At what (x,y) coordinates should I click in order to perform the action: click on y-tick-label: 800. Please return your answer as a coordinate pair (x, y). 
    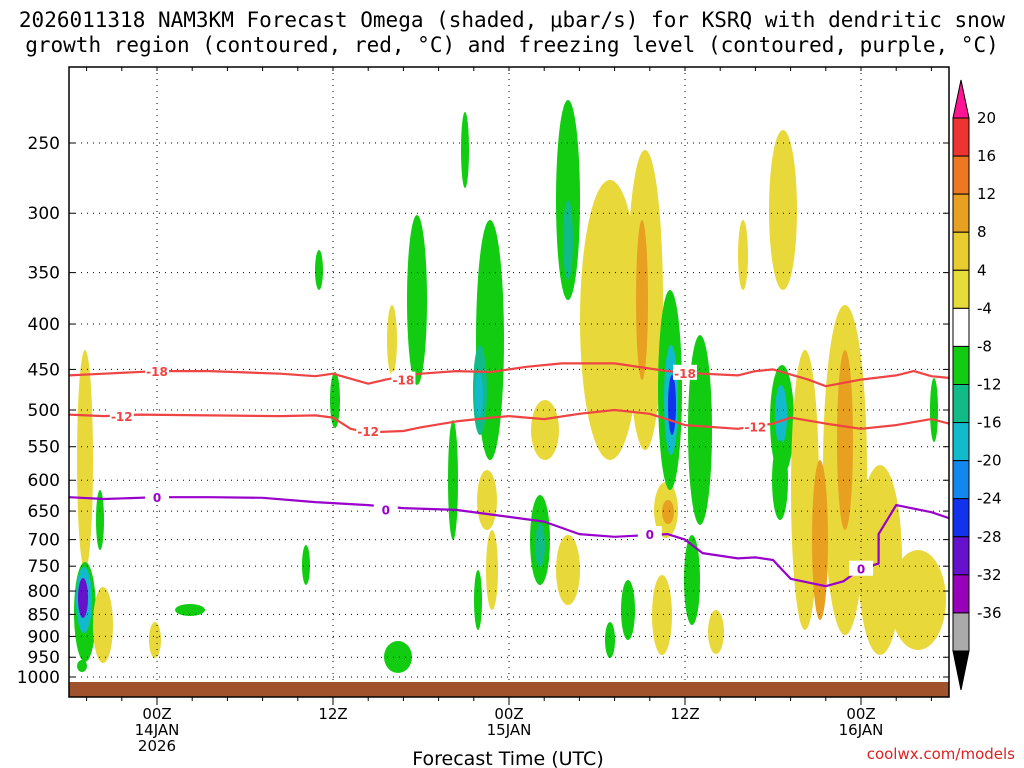
    Looking at the image, I should click on (44, 592).